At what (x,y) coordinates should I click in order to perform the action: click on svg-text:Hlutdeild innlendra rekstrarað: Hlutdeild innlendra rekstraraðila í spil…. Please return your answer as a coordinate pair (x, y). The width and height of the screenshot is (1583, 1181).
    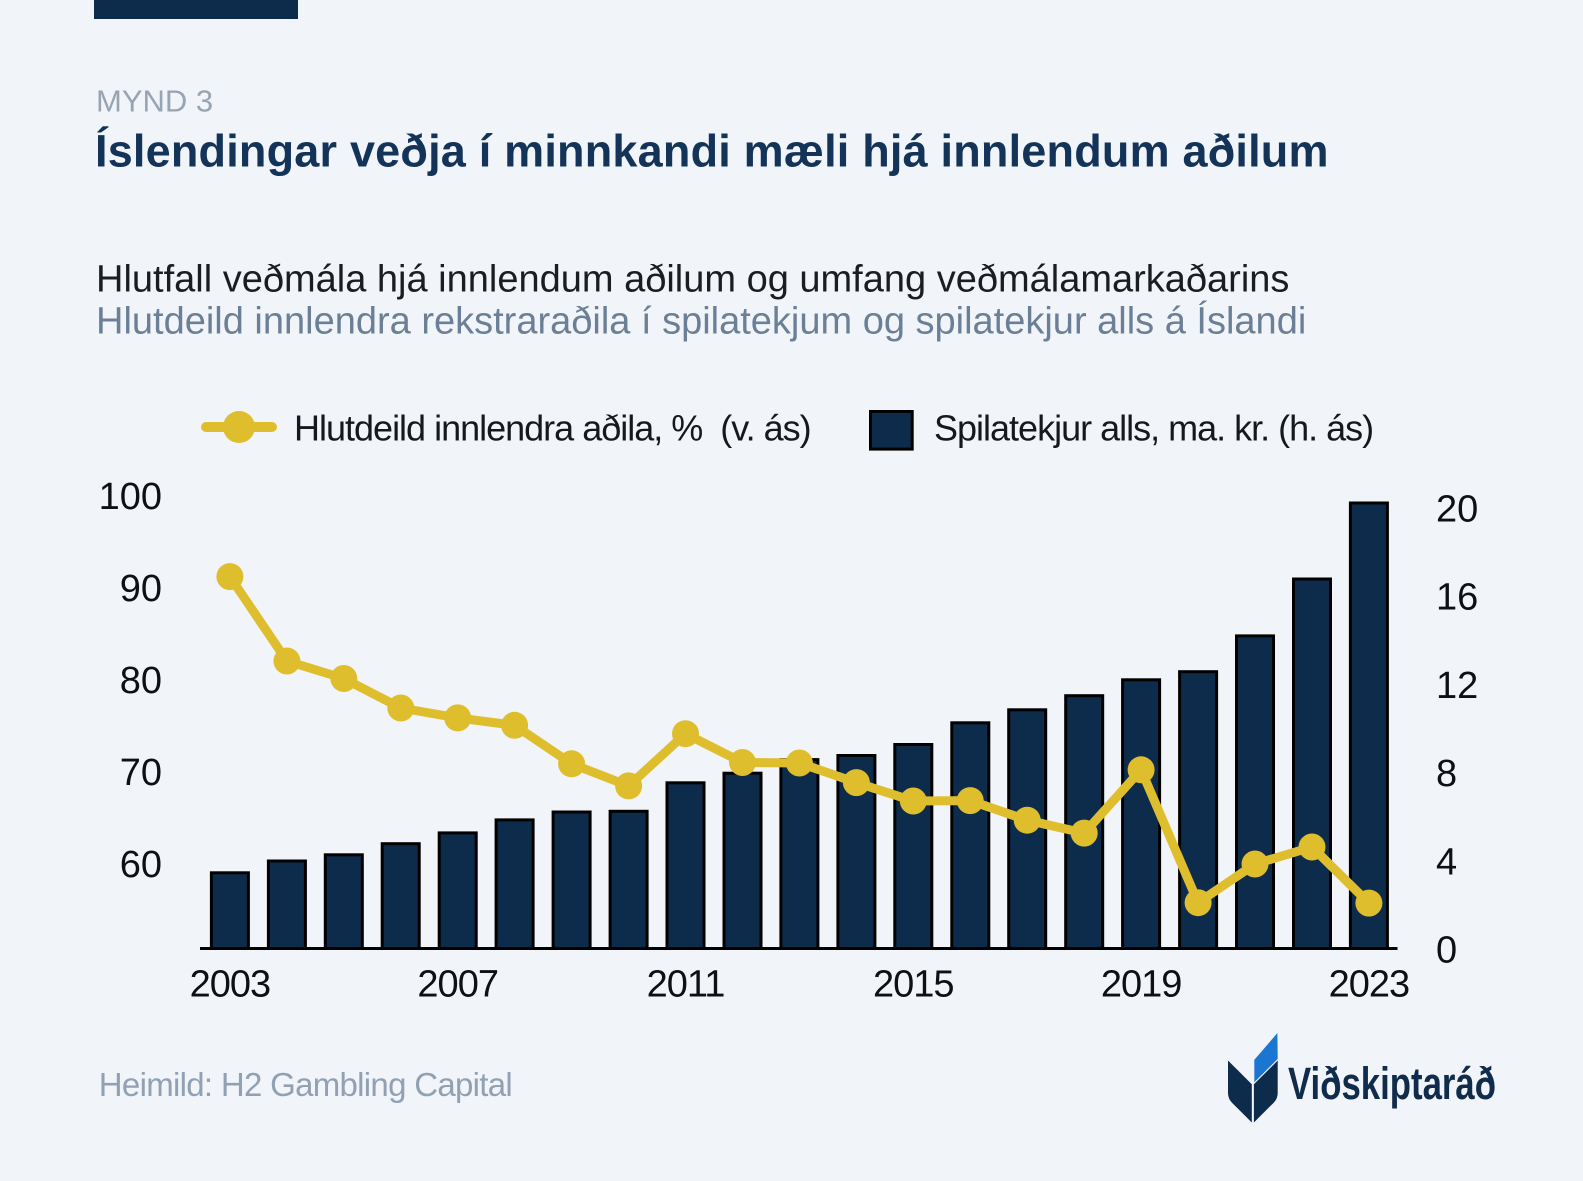
    Looking at the image, I should click on (701, 320).